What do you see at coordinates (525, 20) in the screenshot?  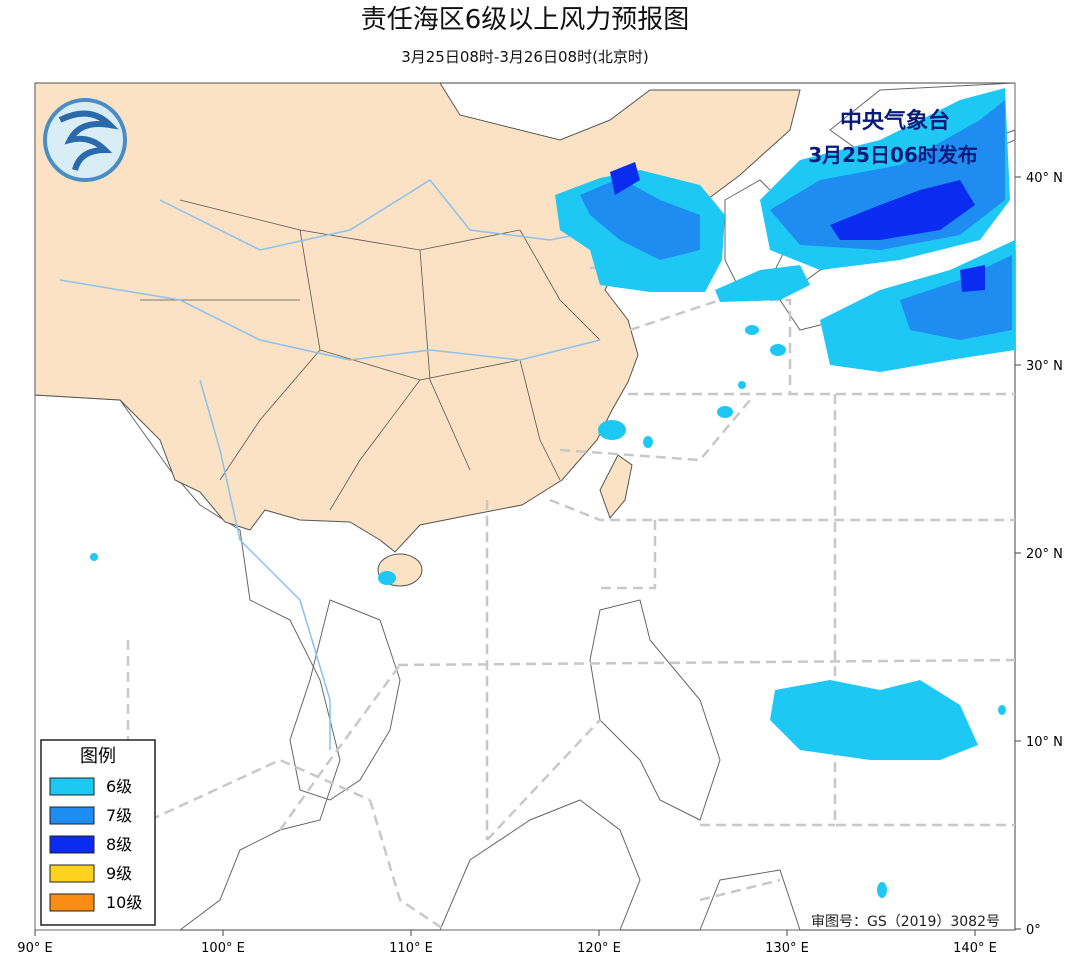 I see `title: 责任海区6级以上风力预报图` at bounding box center [525, 20].